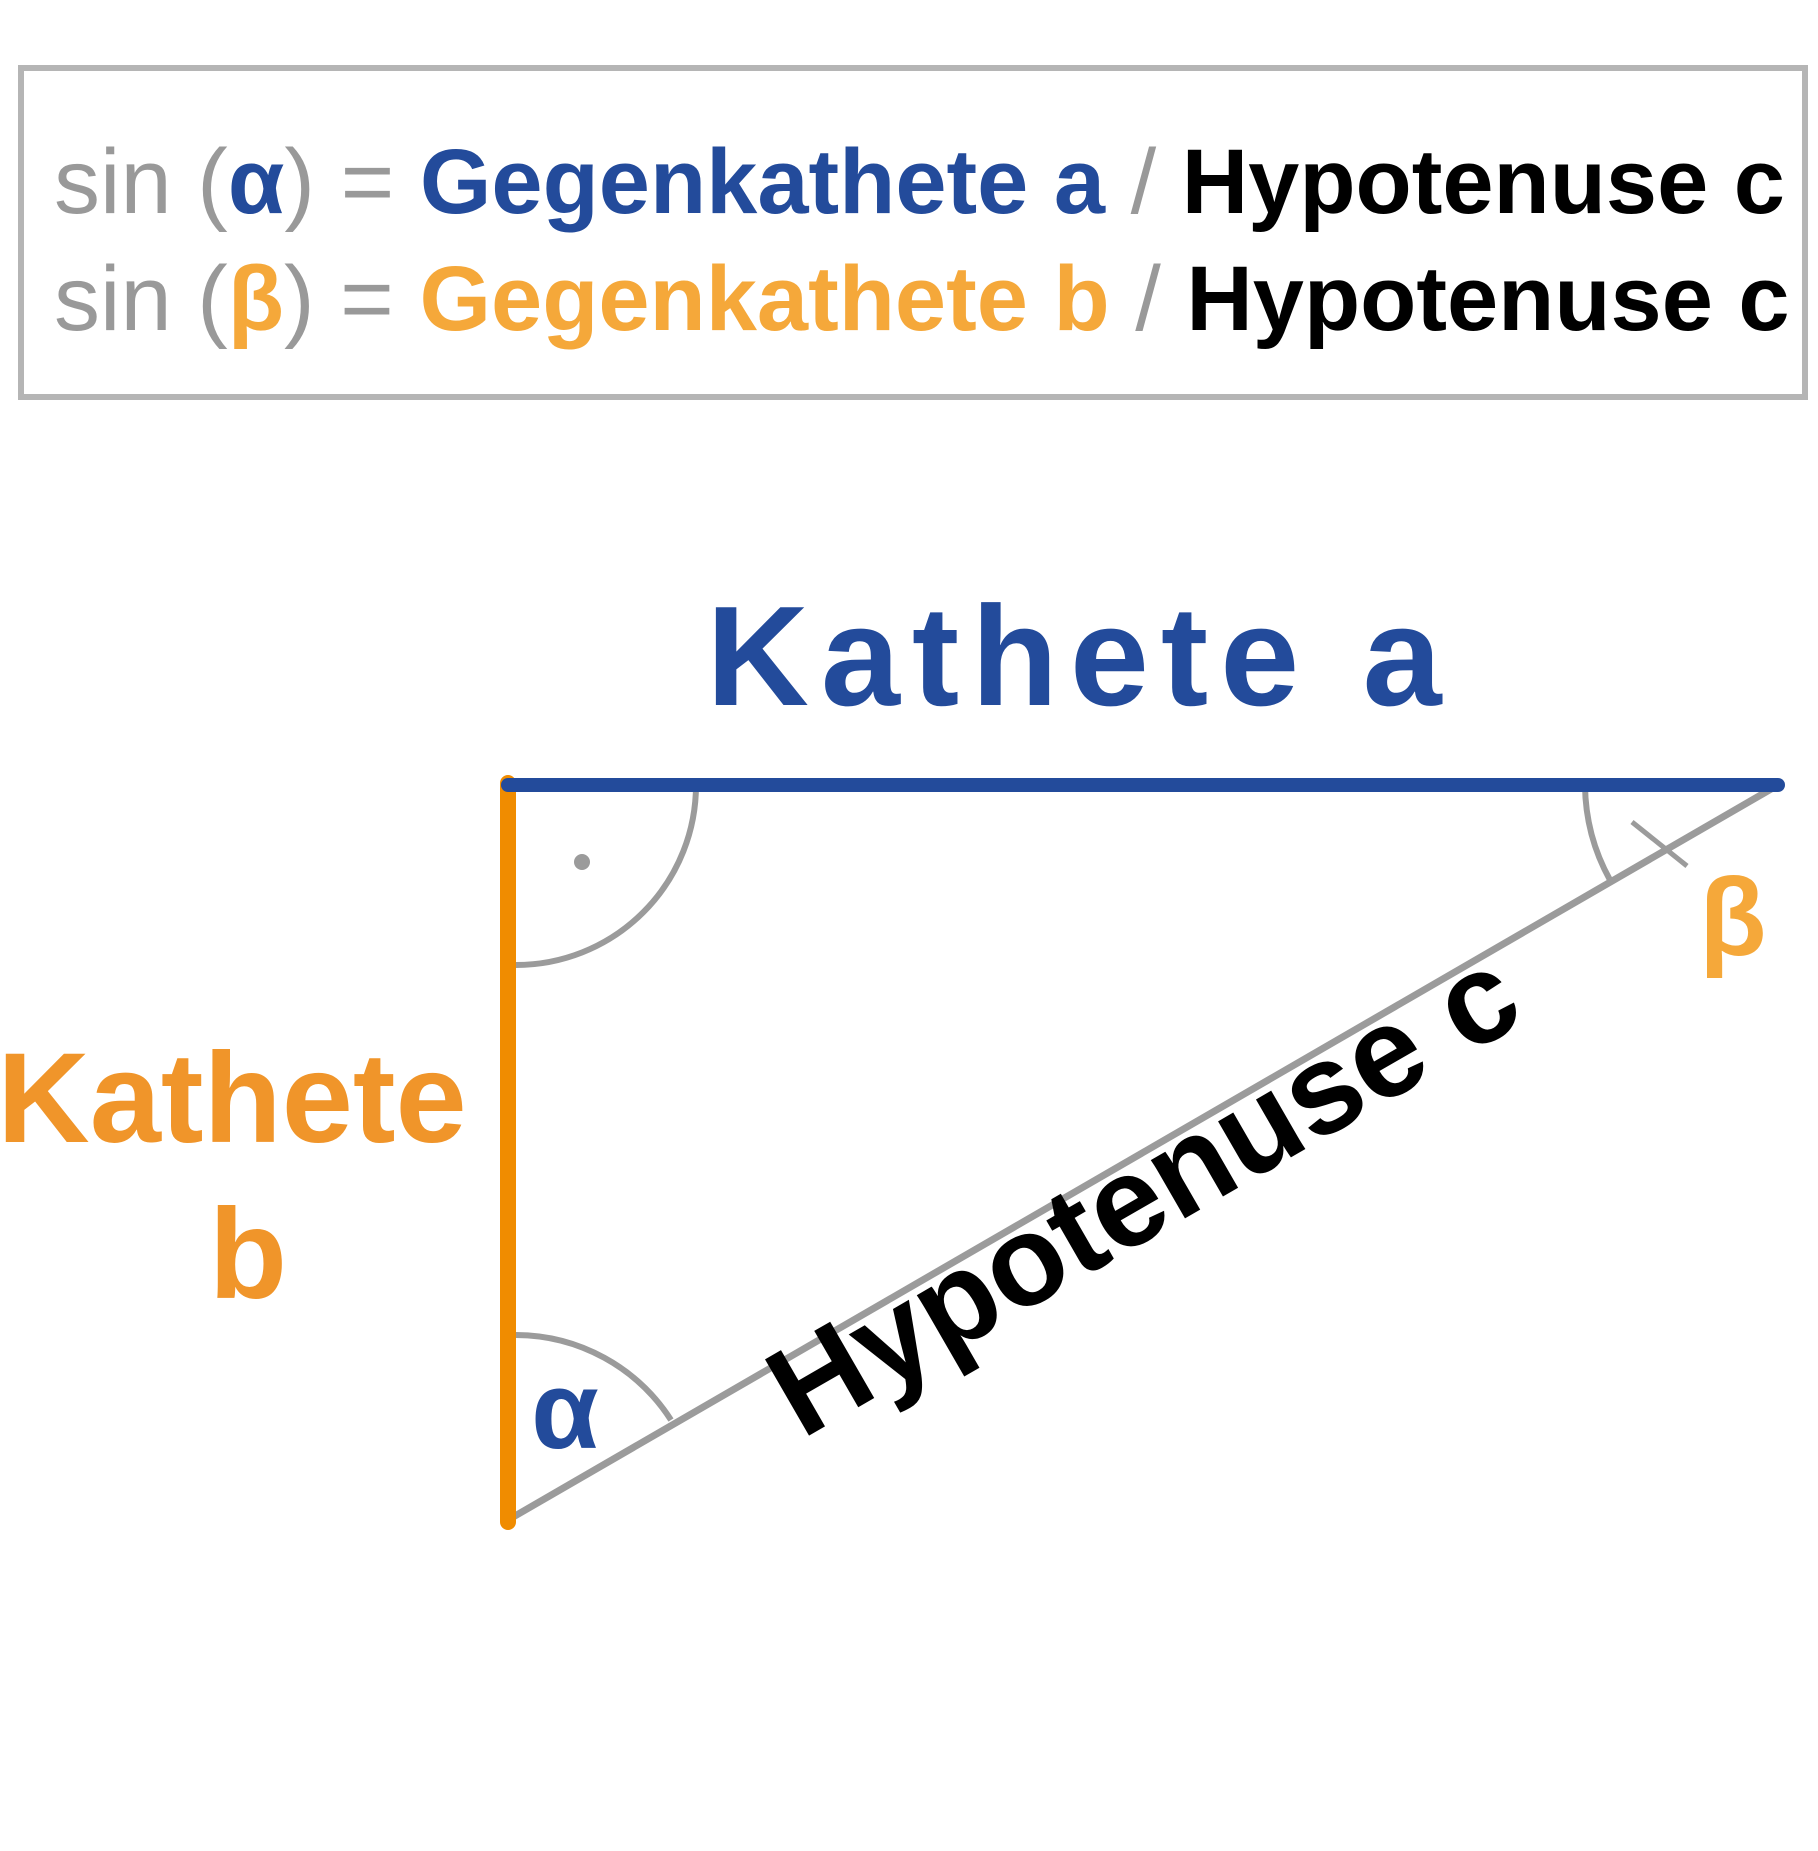 Image resolution: width=1818 pixels, height=1851 pixels. I want to click on formula-sin-alpha: sin (α) = Gegenkathete a / Hypotenuse c, so click(919, 182).